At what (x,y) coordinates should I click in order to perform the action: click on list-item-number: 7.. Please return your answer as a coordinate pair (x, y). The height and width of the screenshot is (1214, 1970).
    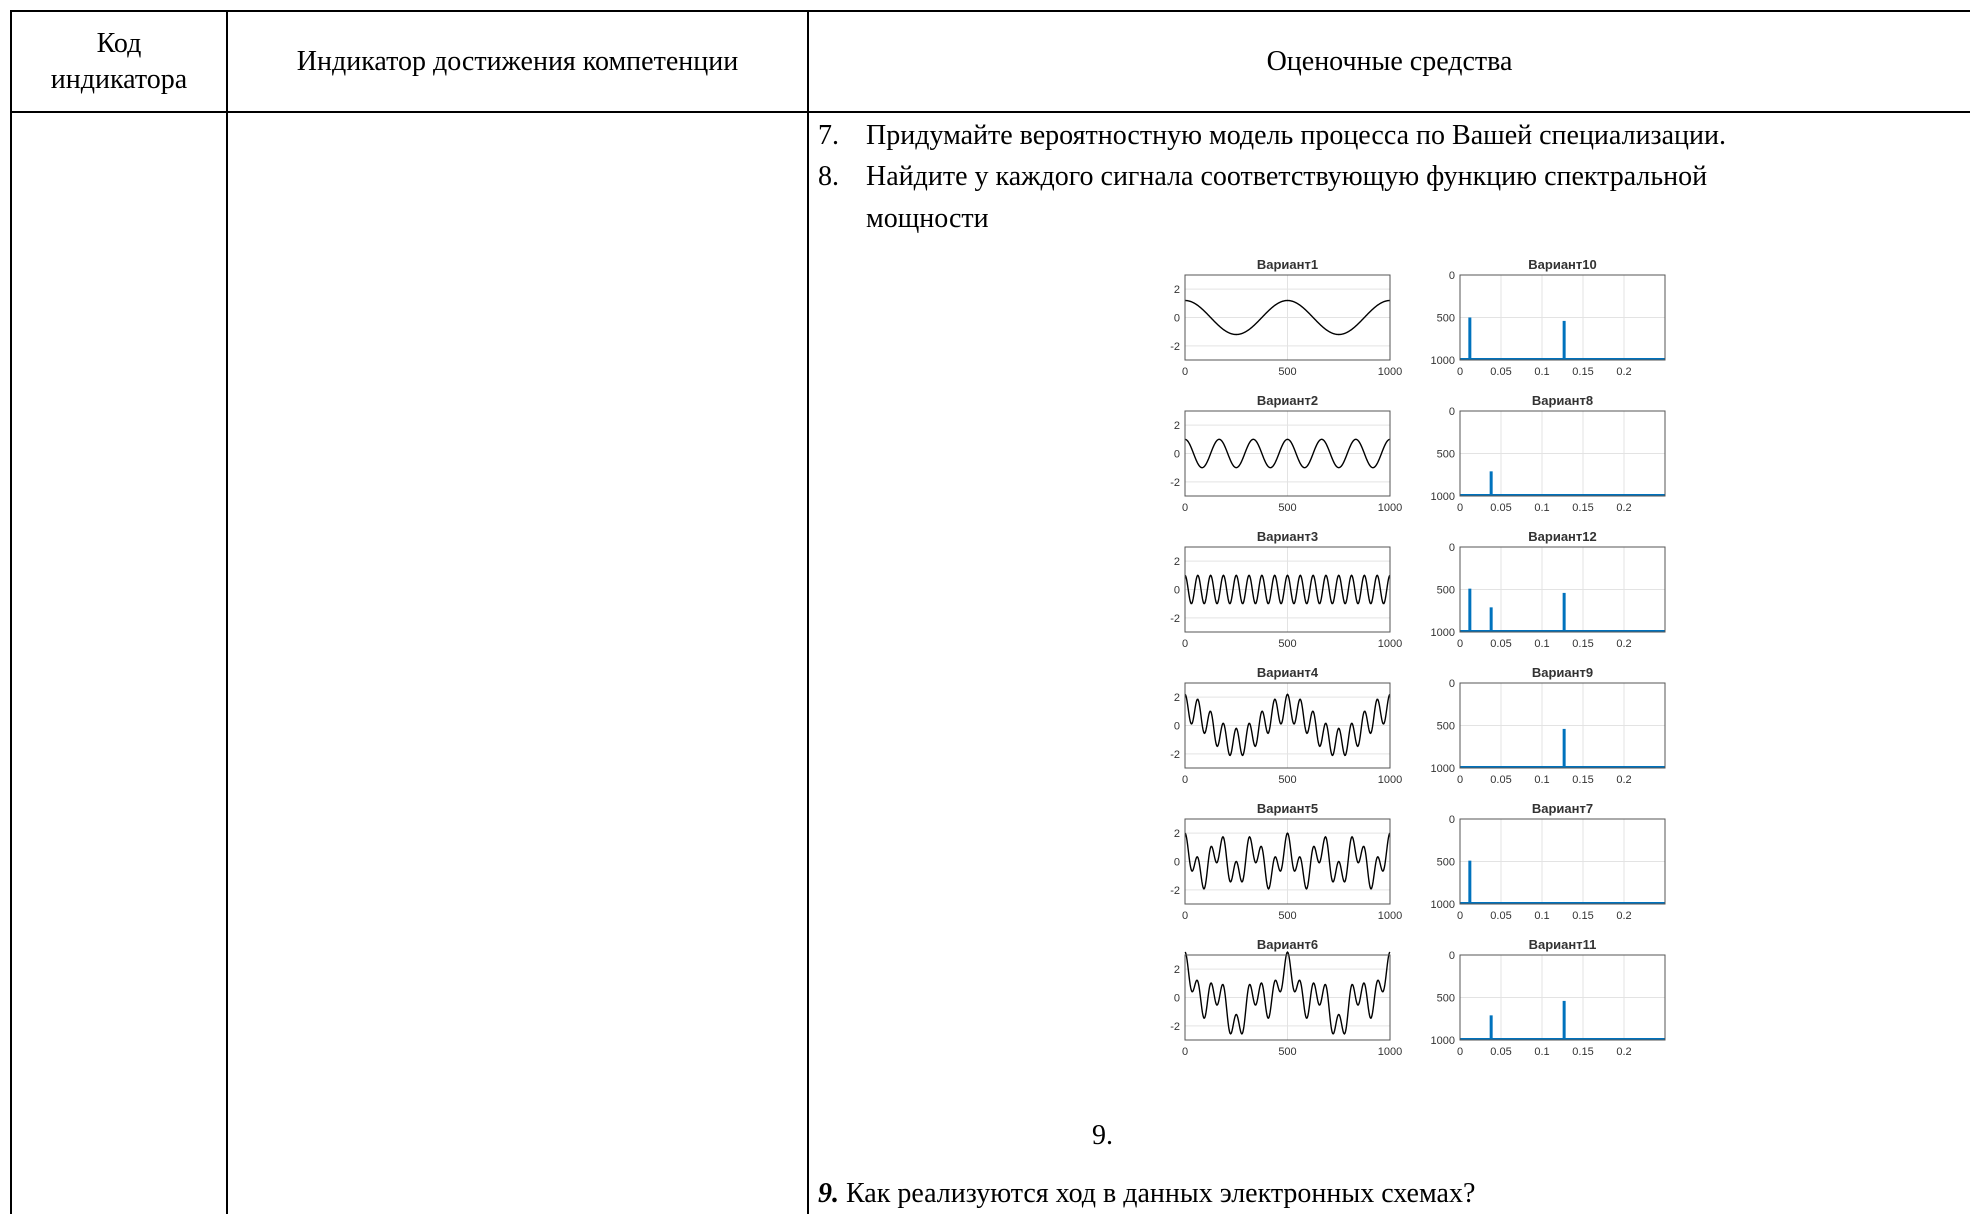
    Looking at the image, I should click on (828, 135).